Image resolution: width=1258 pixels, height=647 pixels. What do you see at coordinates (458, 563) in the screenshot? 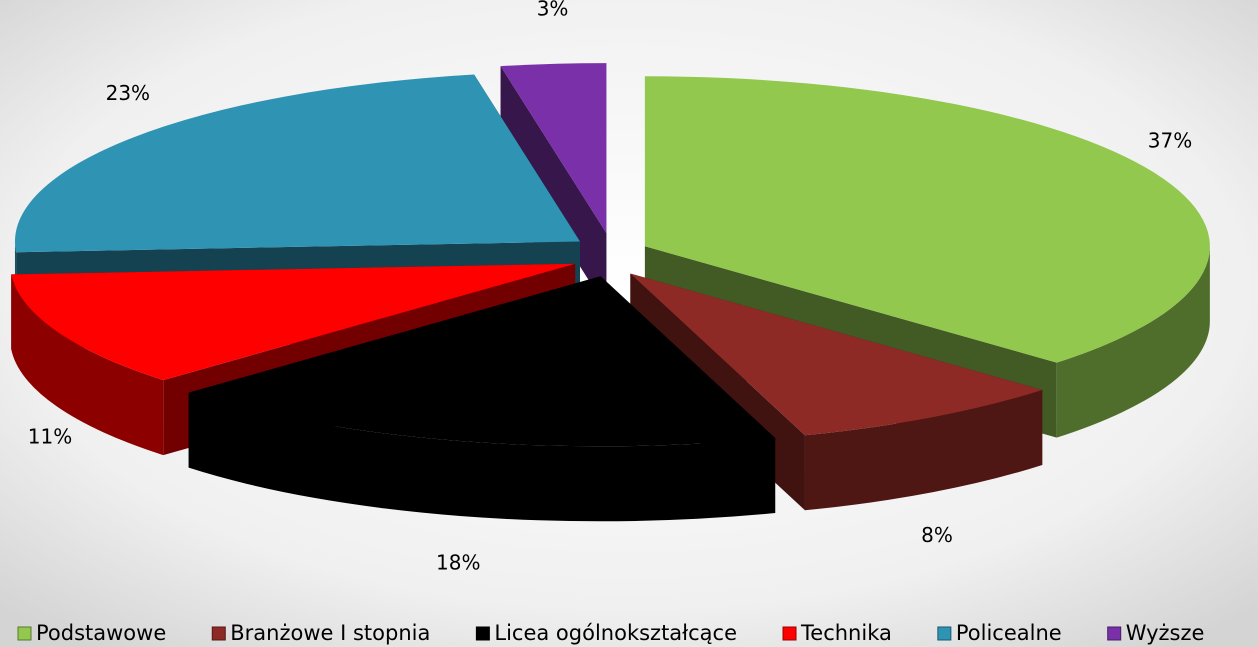
I see `data-label: 18%` at bounding box center [458, 563].